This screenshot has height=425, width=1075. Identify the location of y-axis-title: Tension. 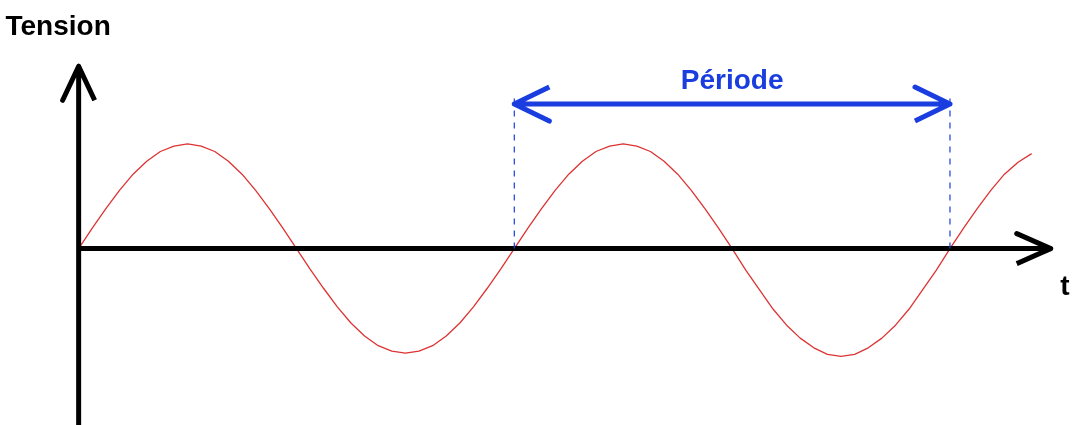
(58, 25).